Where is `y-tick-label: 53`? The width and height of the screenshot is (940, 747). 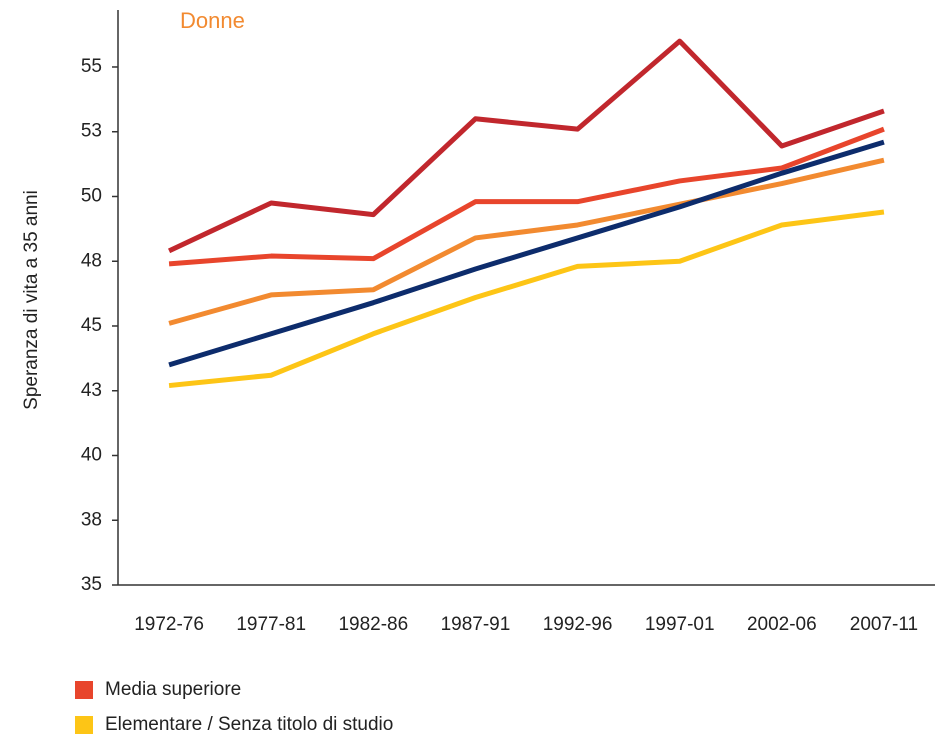
y-tick-label: 53 is located at coordinates (91, 131).